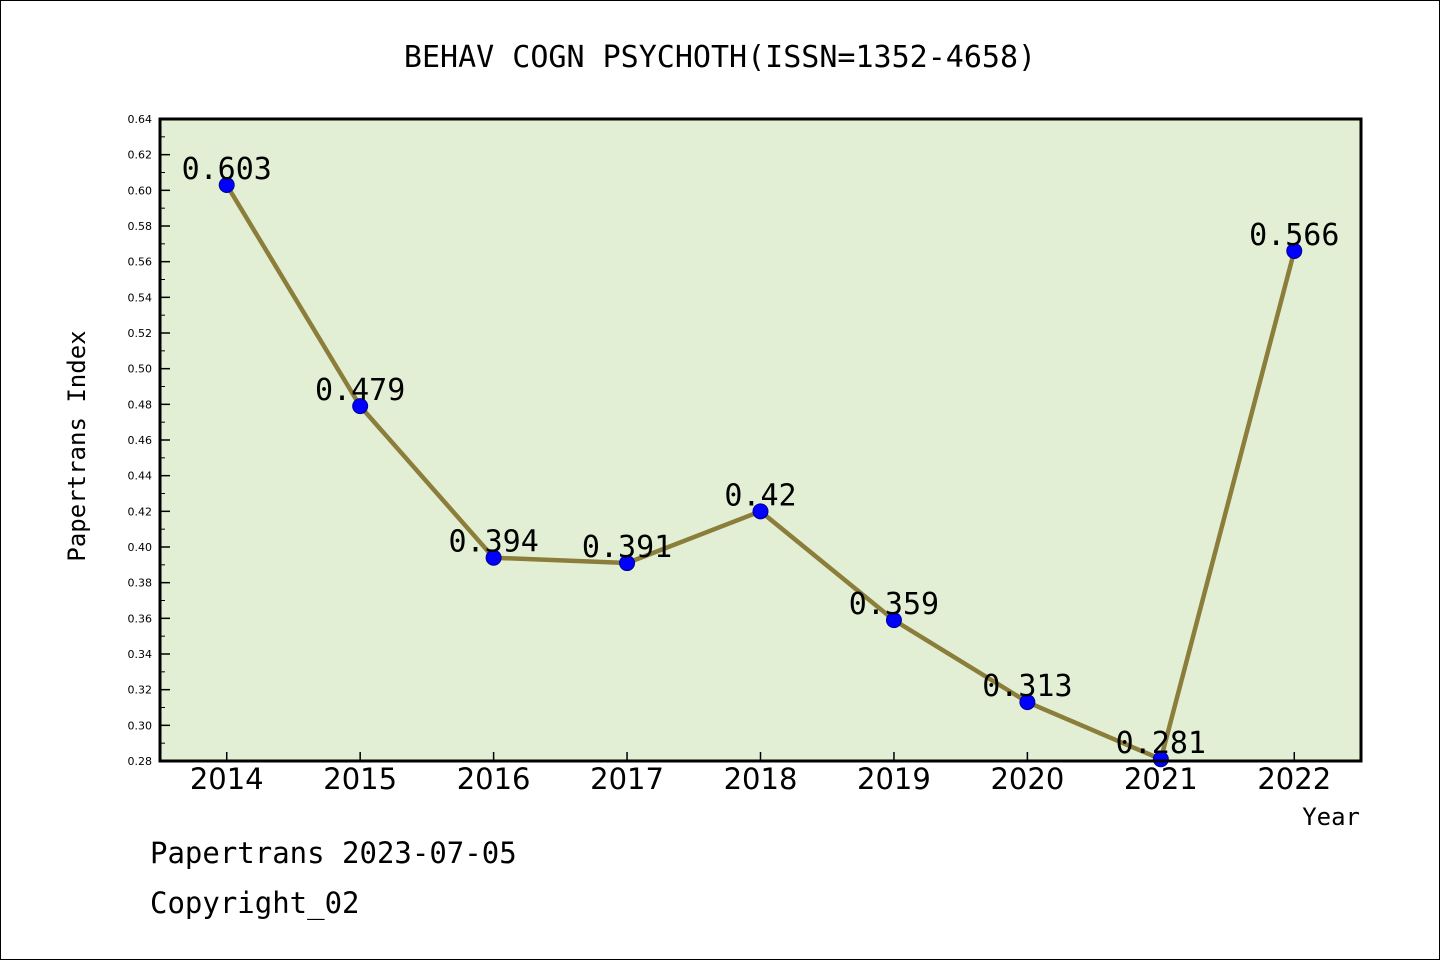 This screenshot has width=1440, height=960. Describe the element at coordinates (360, 779) in the screenshot. I see `x-tick-label: 2015` at that location.